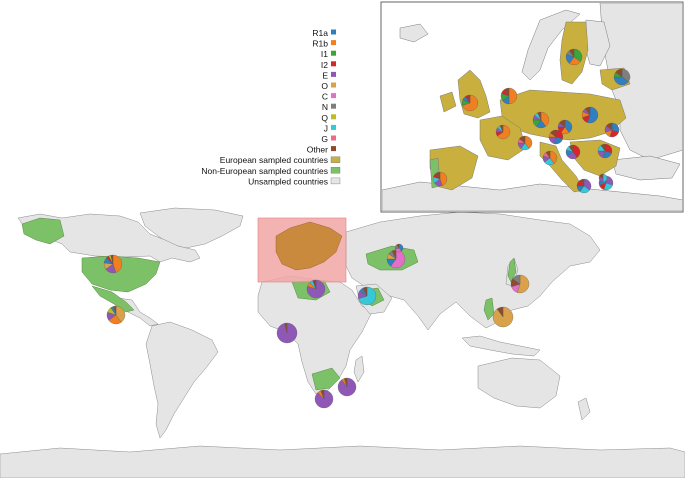 Image resolution: width=685 pixels, height=478 pixels. Describe the element at coordinates (326, 128) in the screenshot. I see `legend-label: J` at that location.